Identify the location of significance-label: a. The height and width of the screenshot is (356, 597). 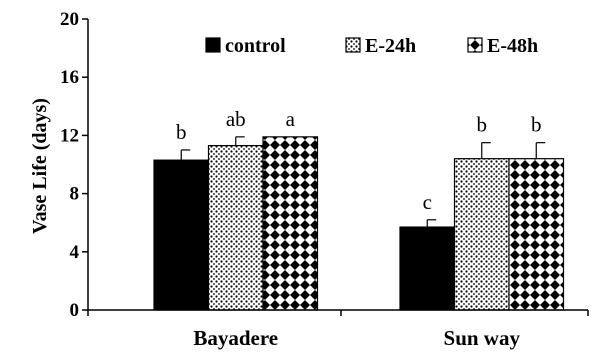
(291, 119).